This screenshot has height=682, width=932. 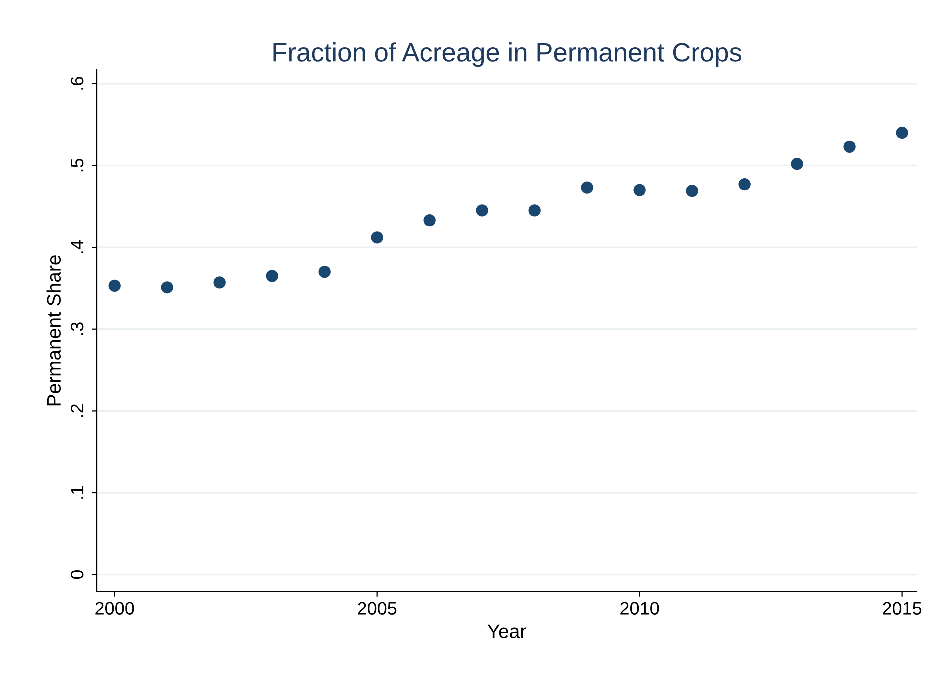 What do you see at coordinates (54, 331) in the screenshot?
I see `y-axis-title: Permanent Share` at bounding box center [54, 331].